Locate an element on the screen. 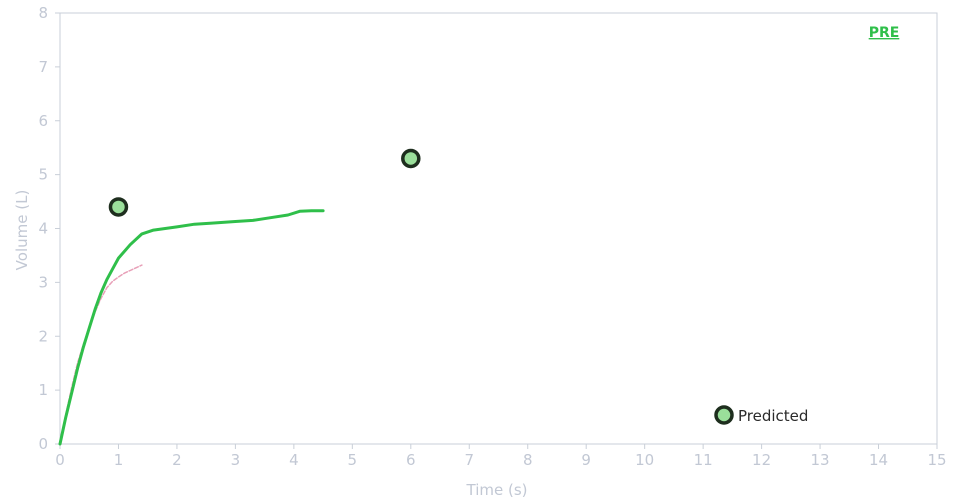  y-tick-label: 8 is located at coordinates (43, 13).